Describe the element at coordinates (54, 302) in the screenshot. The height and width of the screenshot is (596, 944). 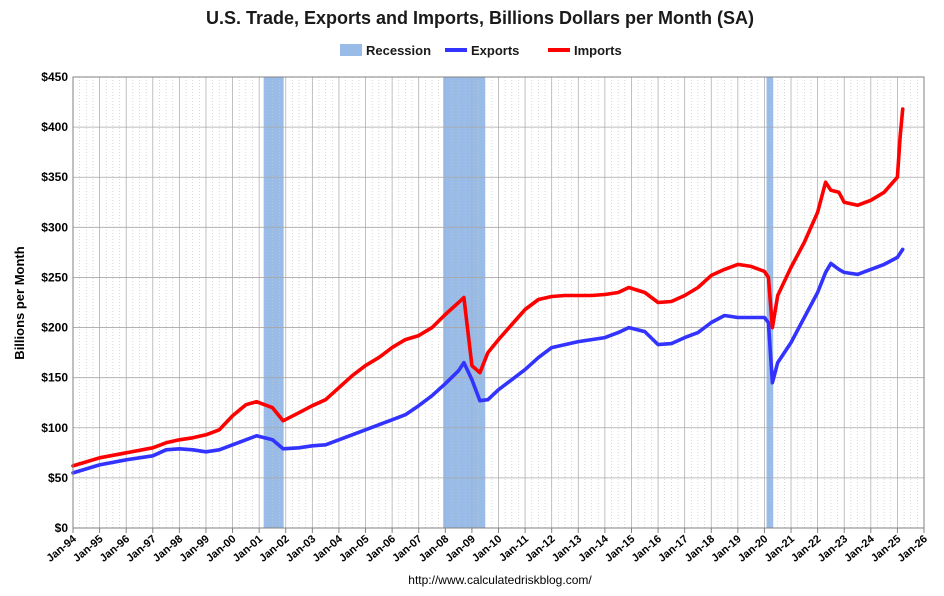
I see `y-tick-labels: $0 $50 $100 $150 $200 $250 $300 $350 $400 $450` at that location.